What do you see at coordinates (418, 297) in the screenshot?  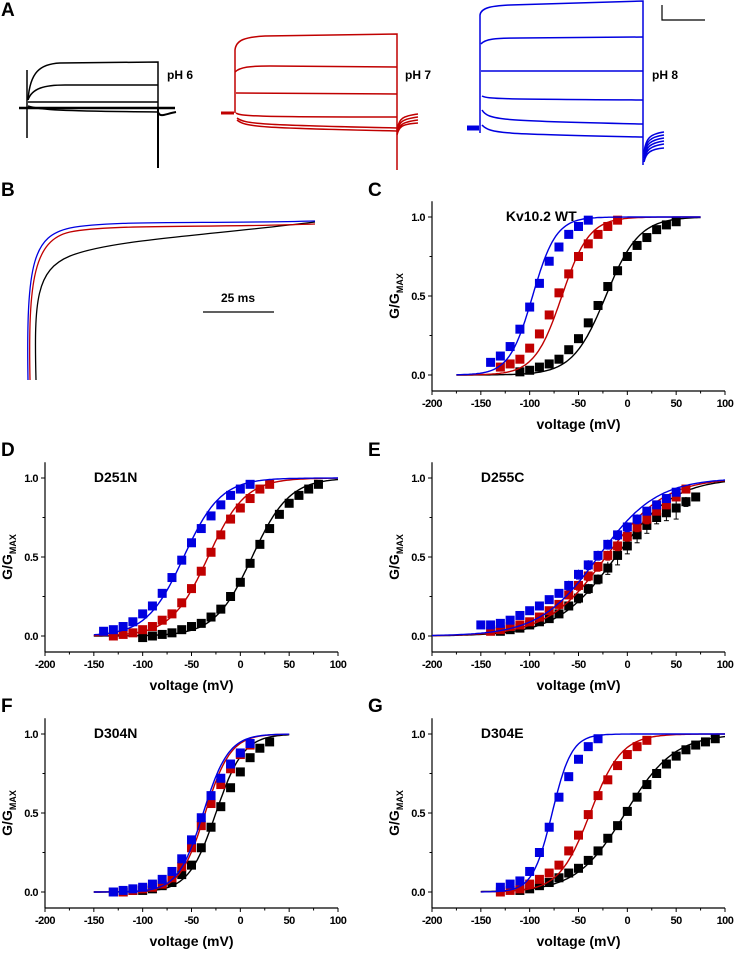 I see `y-tick-label: 0.5` at bounding box center [418, 297].